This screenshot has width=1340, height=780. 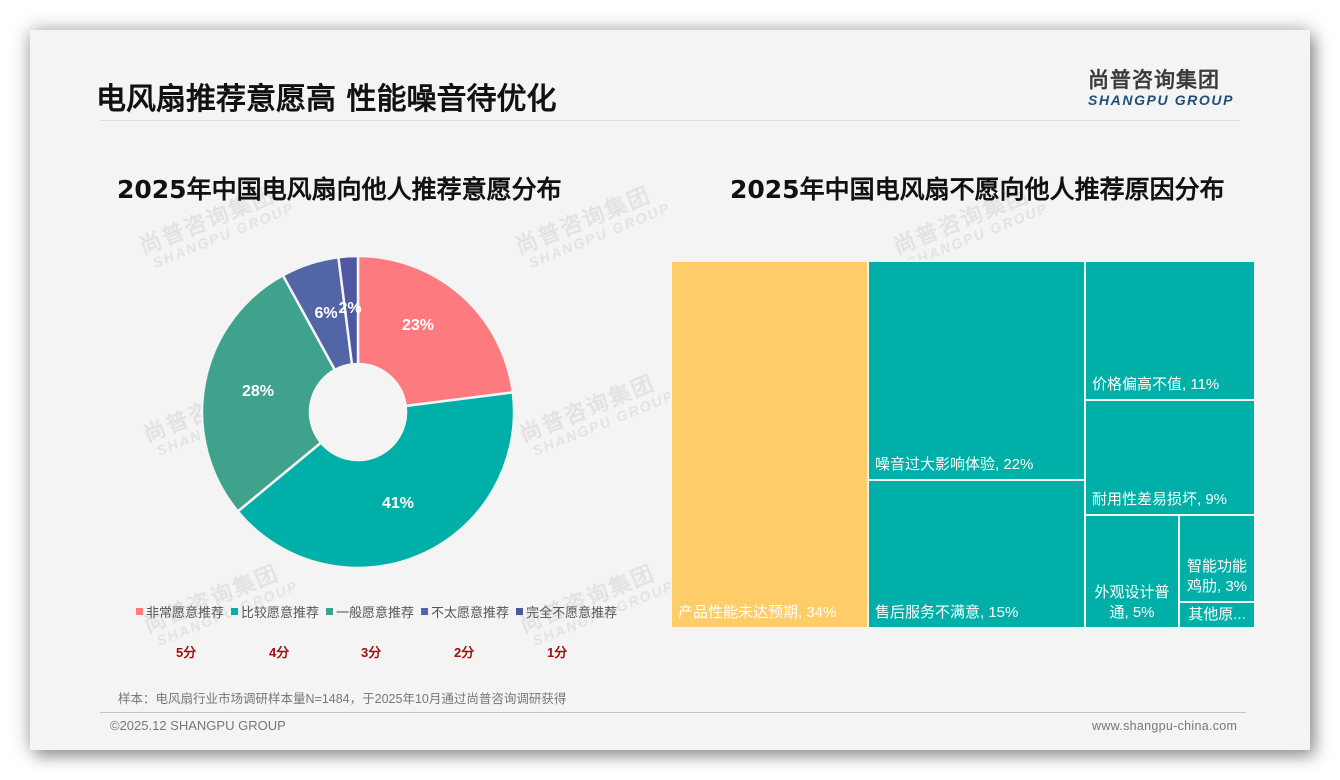 I want to click on legend-item: 非常愿意推荐, so click(x=180, y=611).